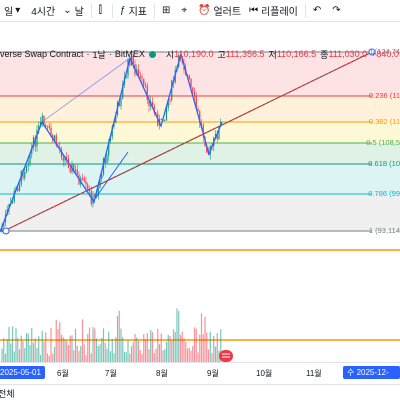 This screenshot has height=400, width=400. I want to click on toolbar-item-1: 4시간, so click(43, 11).